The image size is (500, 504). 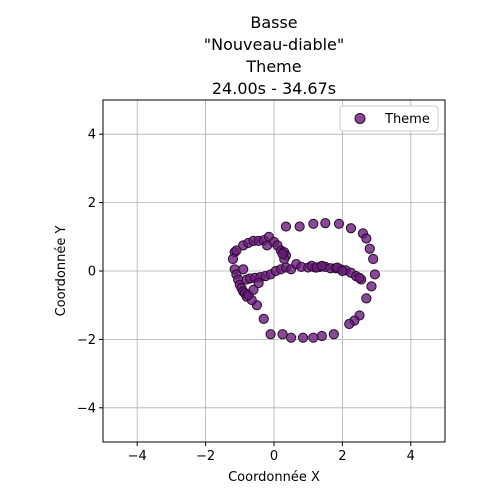 What do you see at coordinates (407, 119) in the screenshot?
I see `legend-label: Theme` at bounding box center [407, 119].